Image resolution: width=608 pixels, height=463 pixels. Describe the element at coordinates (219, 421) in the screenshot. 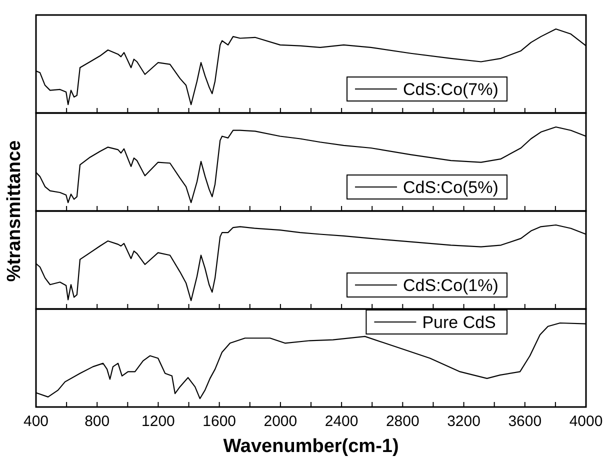

I see `x-tick-label: 1600` at that location.